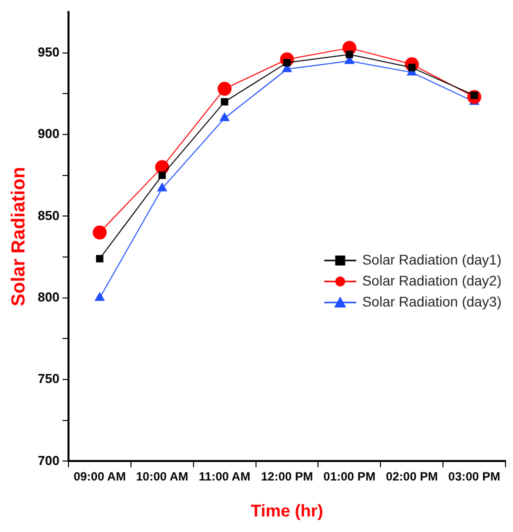 The width and height of the screenshot is (513, 532). What do you see at coordinates (474, 477) in the screenshot?
I see `x-tick-label: 03:00 PM` at bounding box center [474, 477].